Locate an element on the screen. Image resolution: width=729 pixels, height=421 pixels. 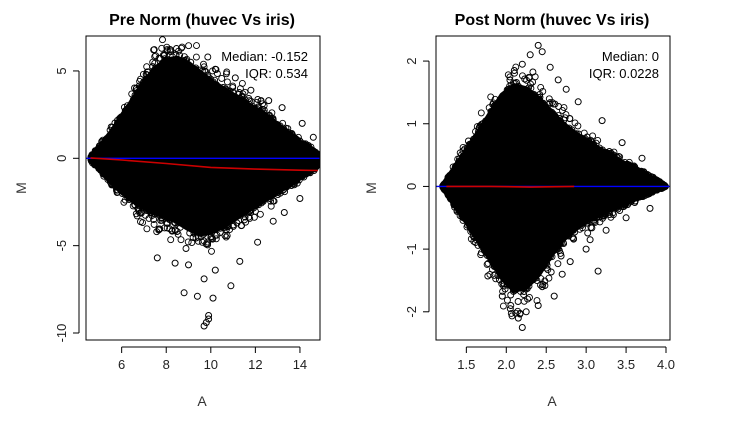
post-norm-y-axis-label: M is located at coordinates (371, 188).